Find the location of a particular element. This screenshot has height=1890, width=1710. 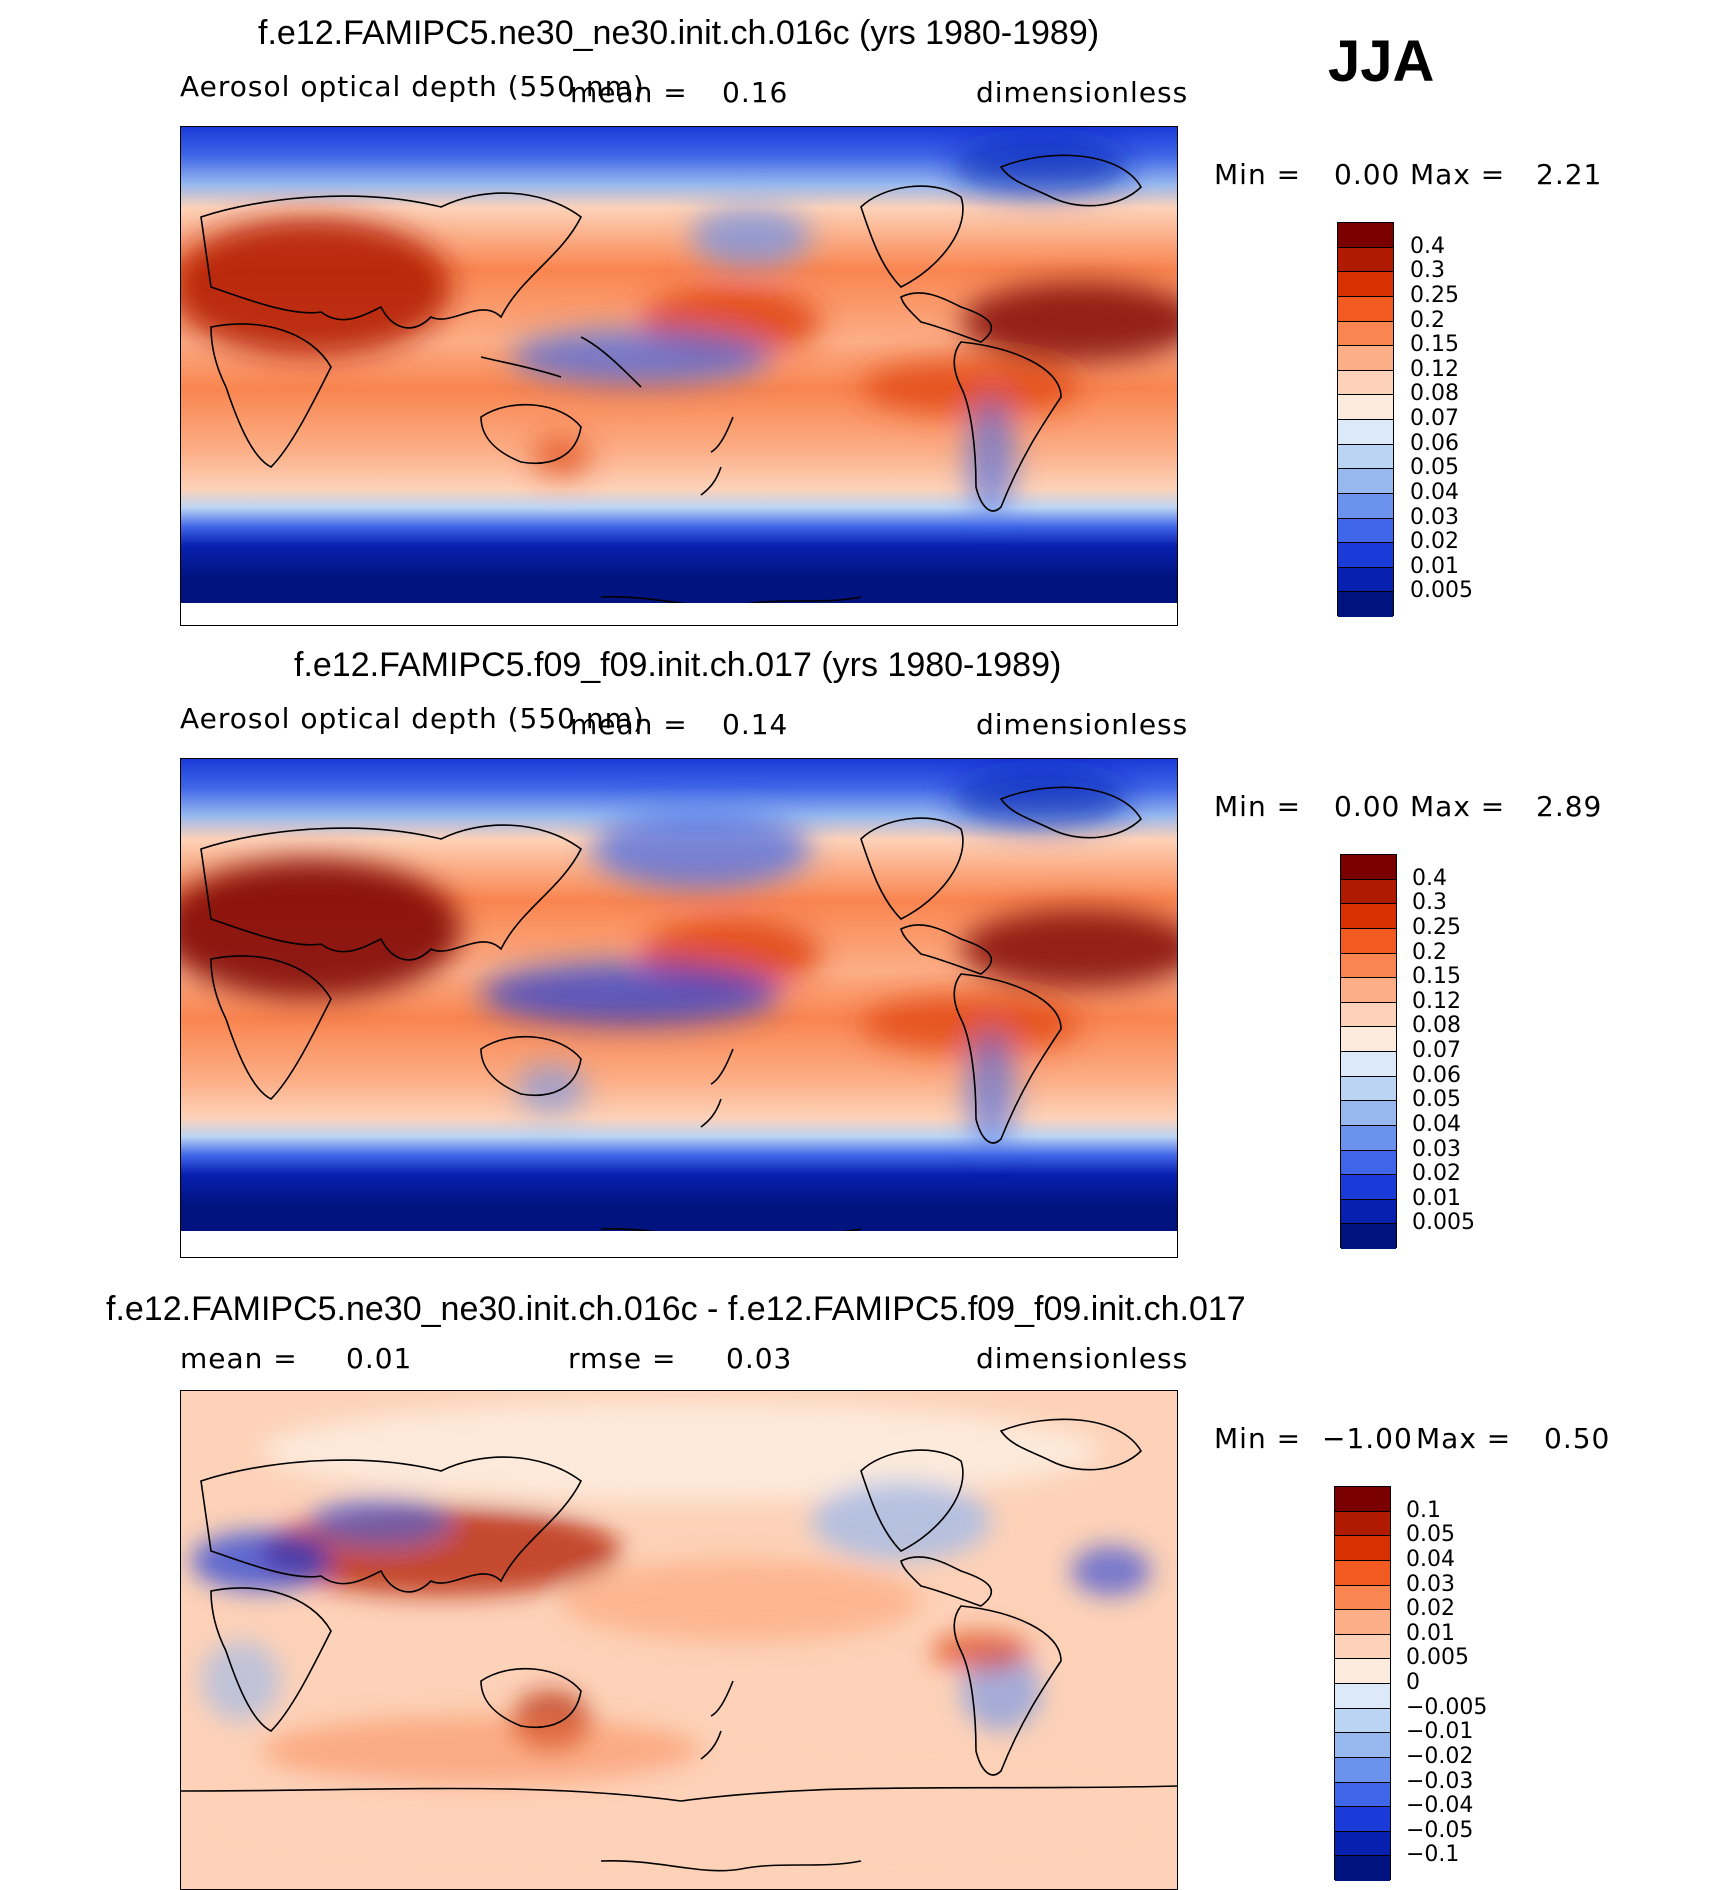

panel2-colorbar-tick-label: 0.03 is located at coordinates (1436, 1149).